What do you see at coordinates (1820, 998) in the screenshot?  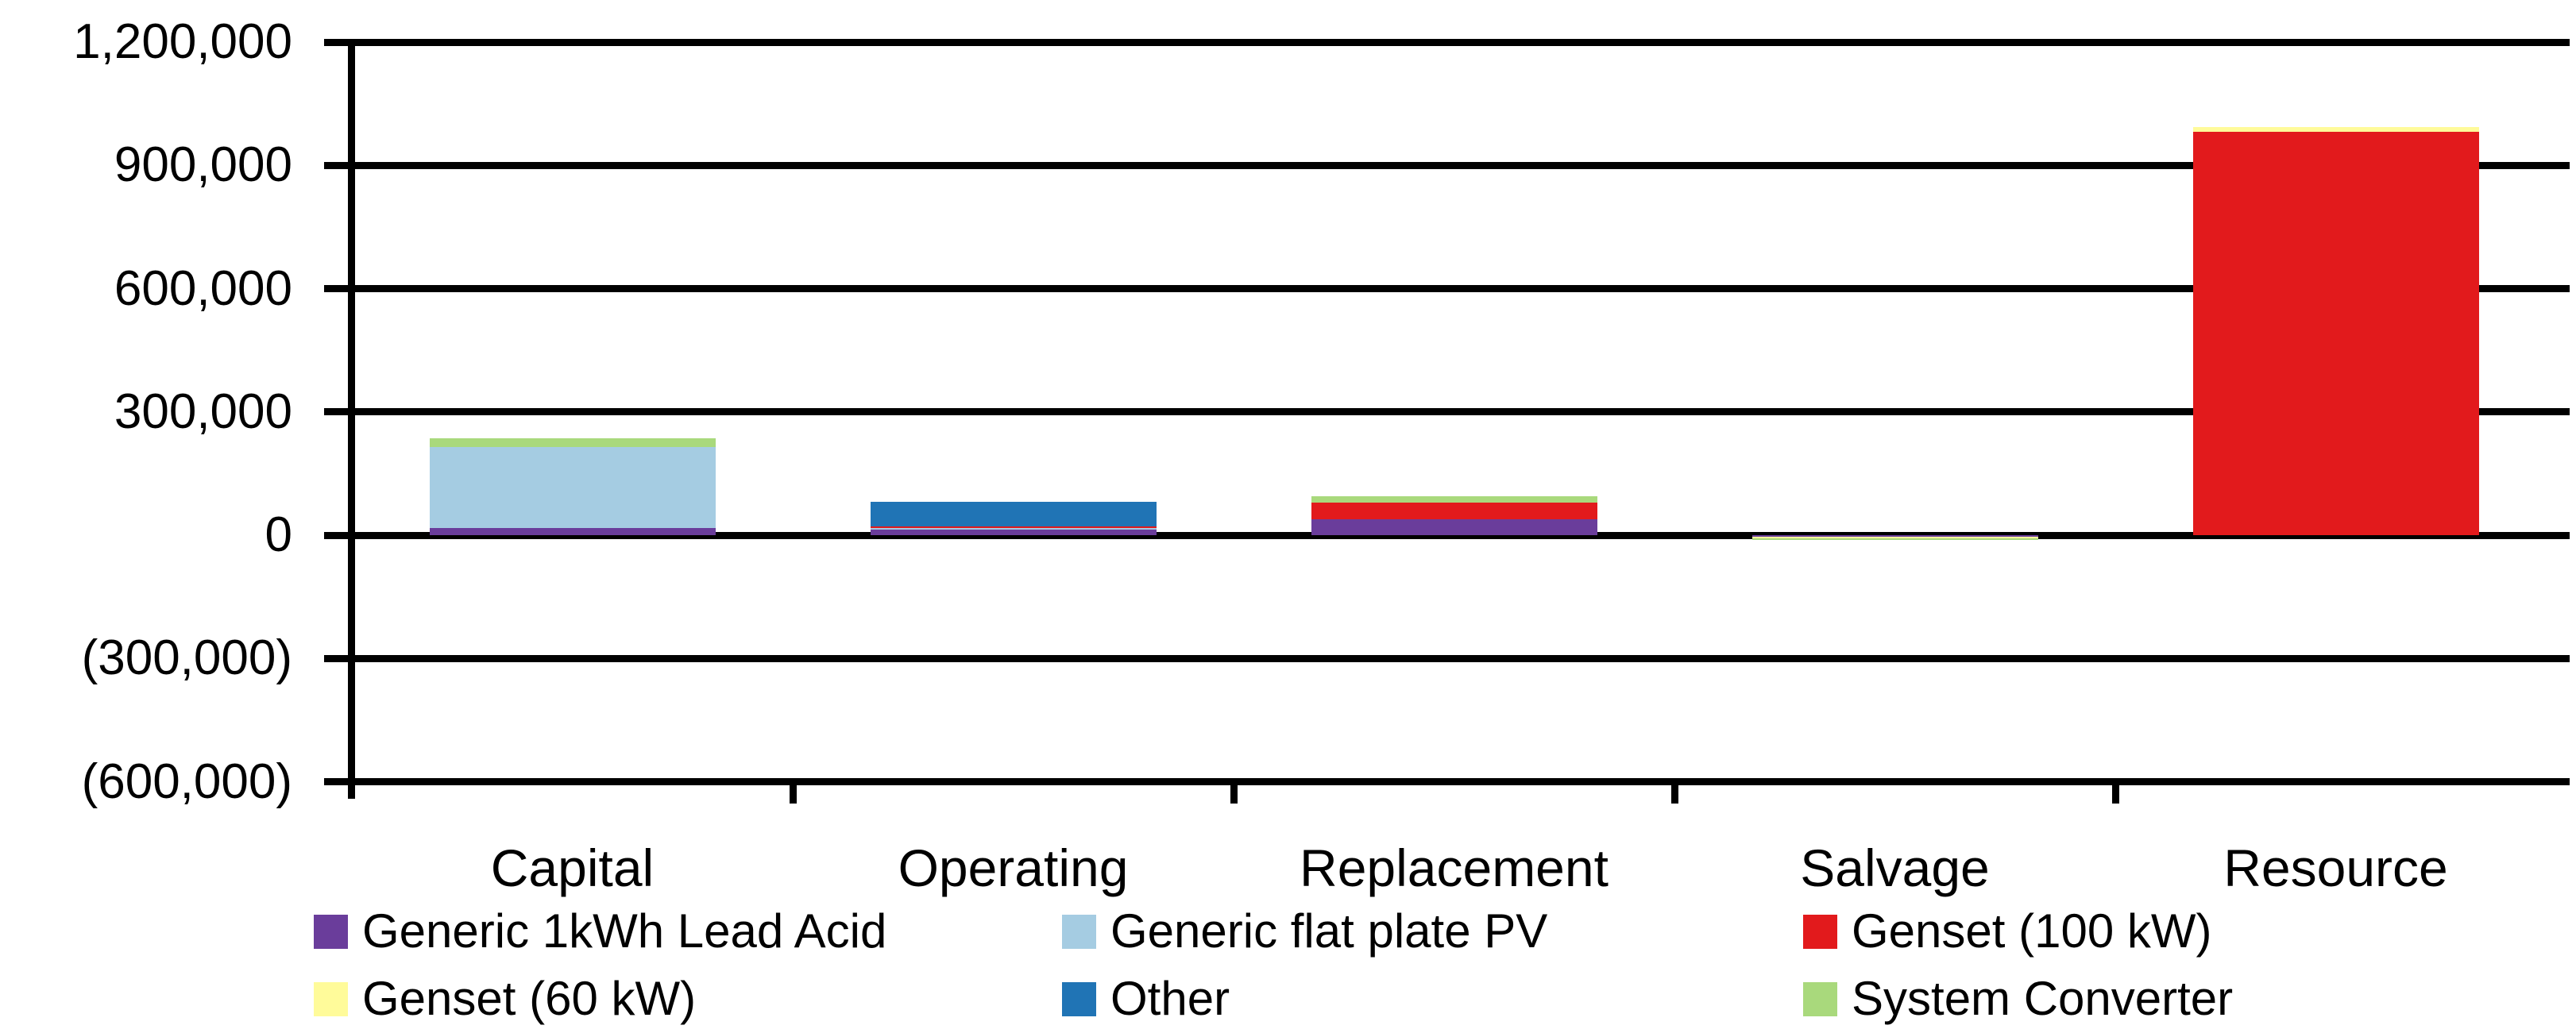 I see `legend-swatch-system-converter` at bounding box center [1820, 998].